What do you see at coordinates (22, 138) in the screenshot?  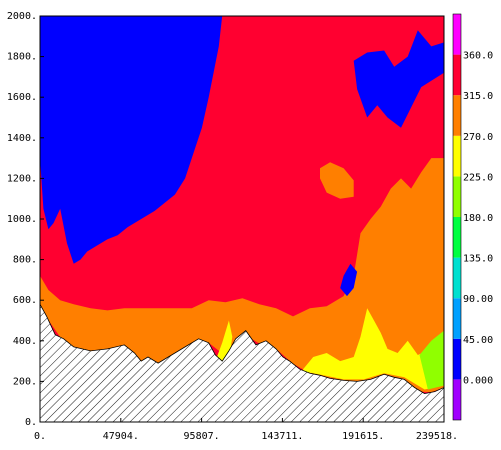 I see `y-tick-label: 1400.` at bounding box center [22, 138].